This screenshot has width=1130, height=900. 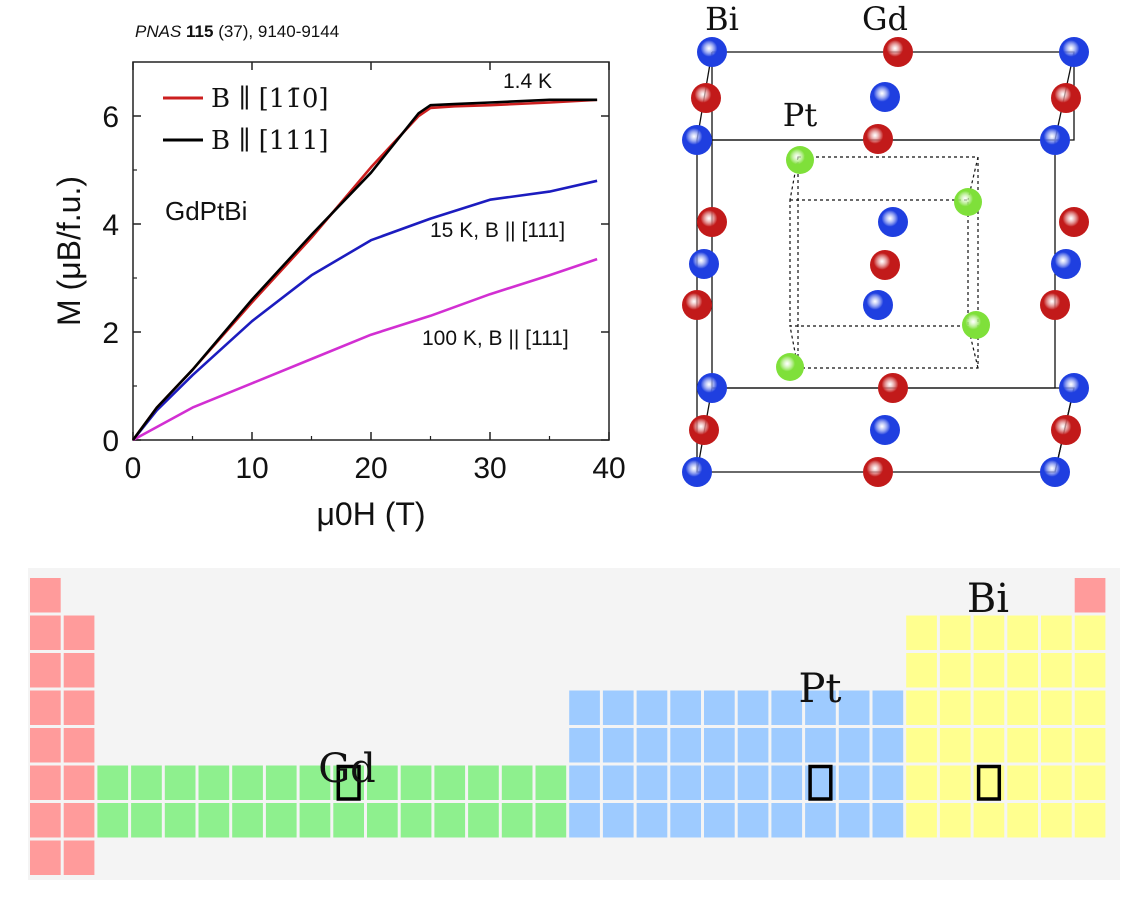 I want to click on y-tick-label: 6, so click(x=110, y=117).